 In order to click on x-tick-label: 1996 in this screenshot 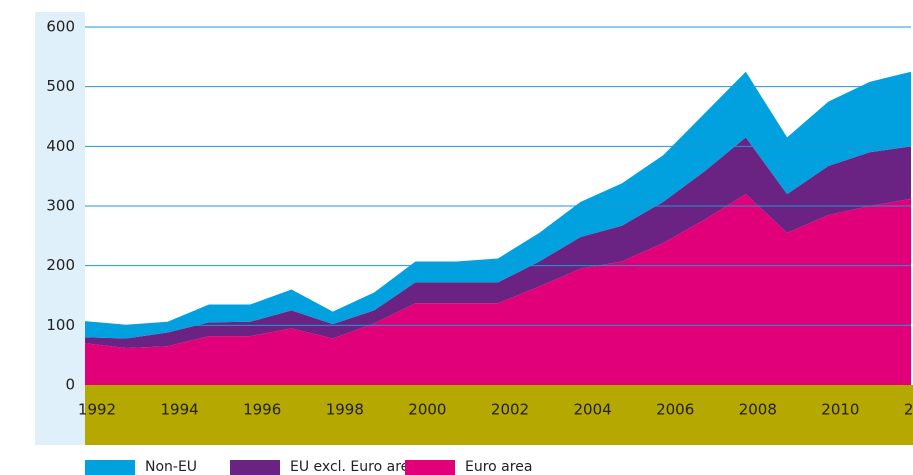, I will do `click(262, 410)`.